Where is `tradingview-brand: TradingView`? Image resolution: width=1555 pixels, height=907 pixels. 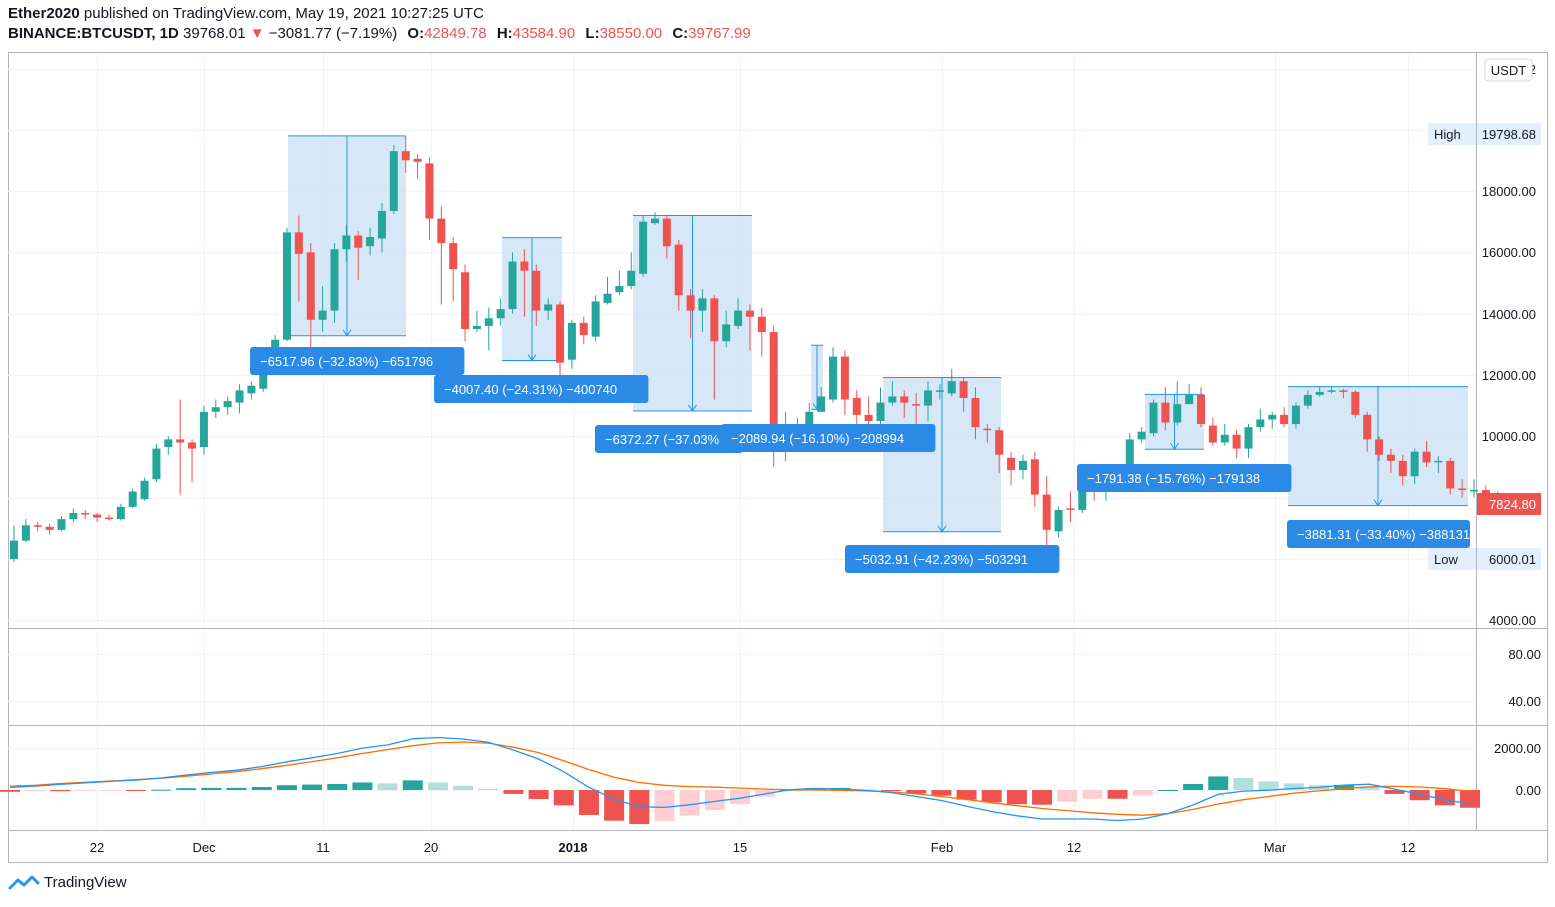
tradingview-brand: TradingView is located at coordinates (67, 882).